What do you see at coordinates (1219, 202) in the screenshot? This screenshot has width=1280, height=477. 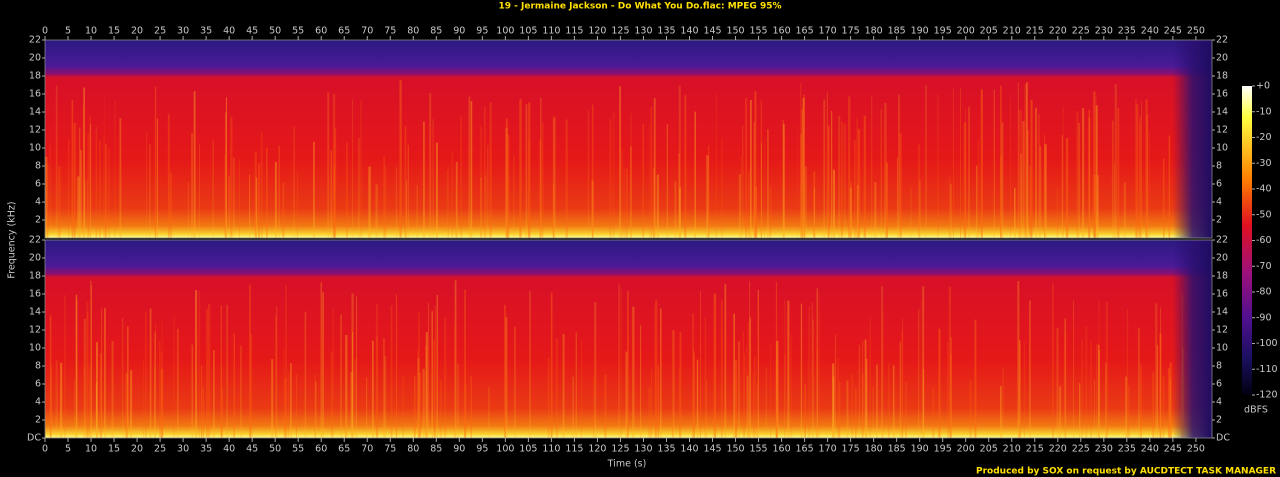 I see `y-tick-label: 4` at bounding box center [1219, 202].